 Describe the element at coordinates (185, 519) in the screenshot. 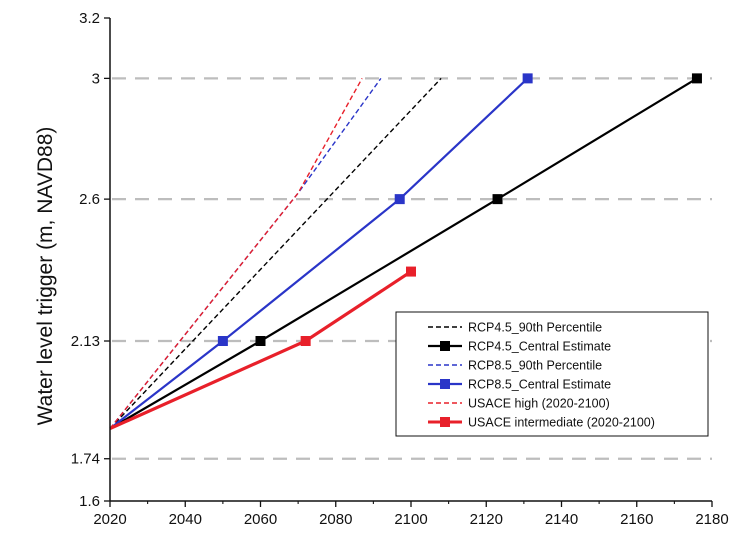

I see `x-tick-label: 2040` at that location.